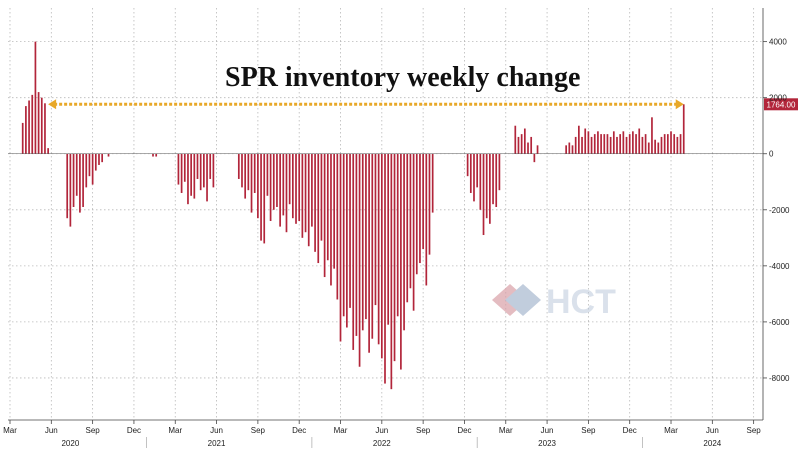 The image size is (800, 450). Describe the element at coordinates (778, 98) in the screenshot. I see `ytick-label: 2000` at that location.